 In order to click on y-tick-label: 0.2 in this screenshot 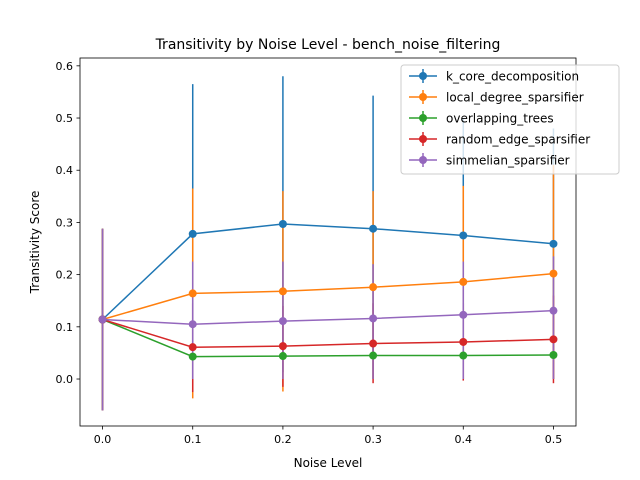, I will do `click(65, 275)`.